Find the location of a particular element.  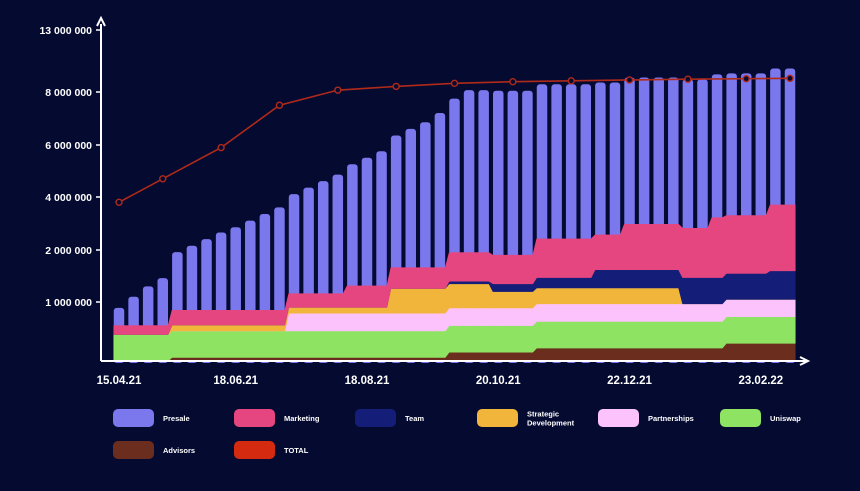

legend-label-marketing: Marketing is located at coordinates (302, 418).